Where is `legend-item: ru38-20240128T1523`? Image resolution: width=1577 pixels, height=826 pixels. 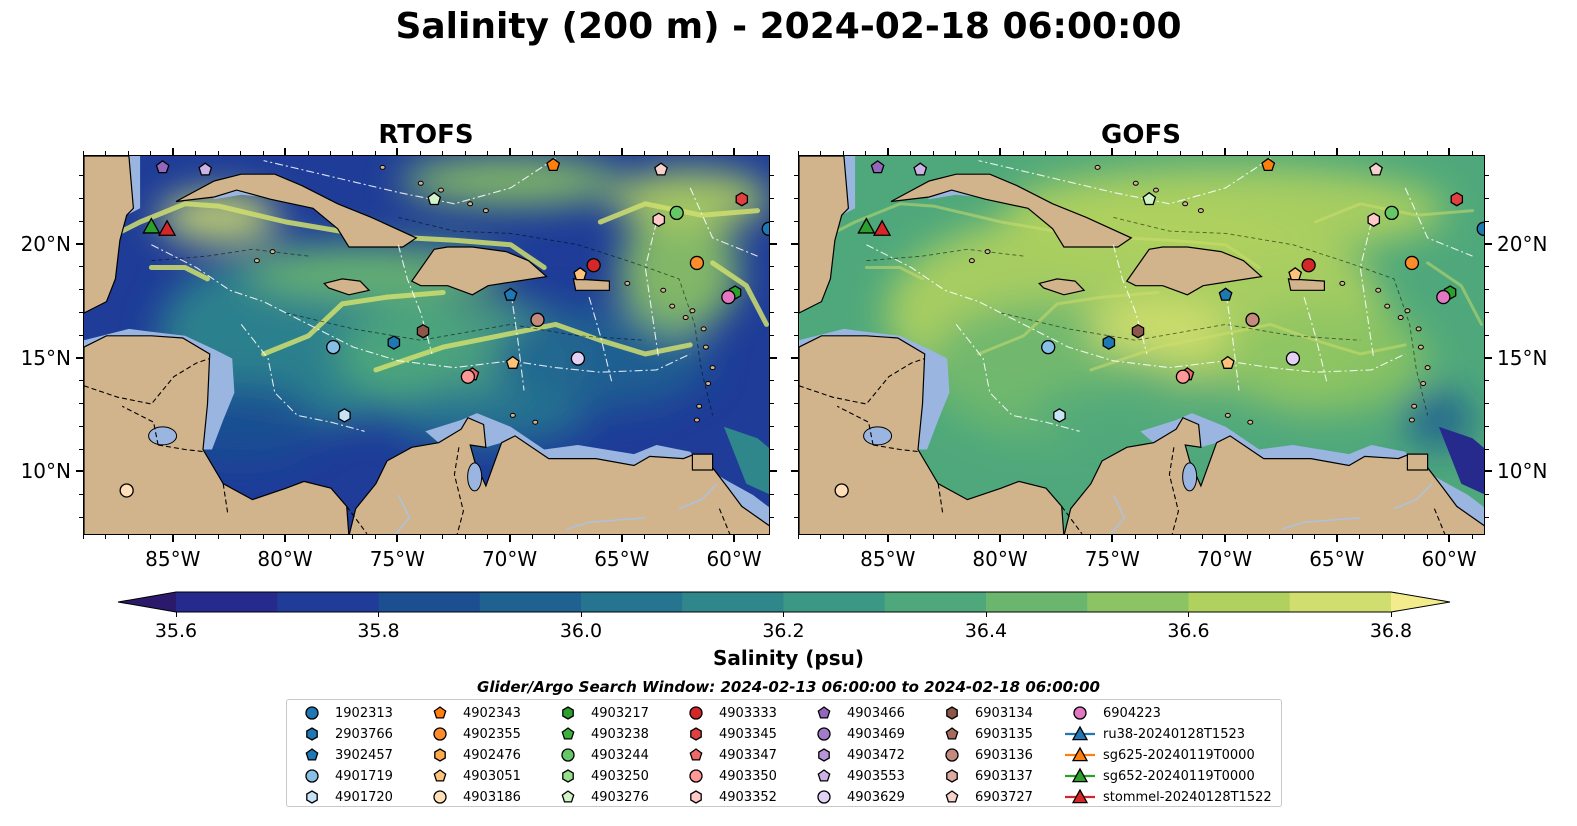
legend-item: ru38-20240128T1523 is located at coordinates (1154, 734).